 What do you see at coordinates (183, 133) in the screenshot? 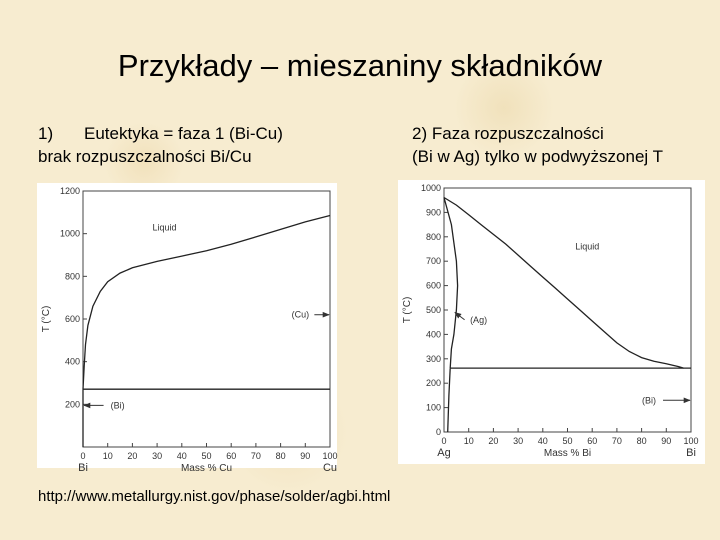
I see `caption-line: Eutektyka = faza 1 (Bi-Cu)` at bounding box center [183, 133].